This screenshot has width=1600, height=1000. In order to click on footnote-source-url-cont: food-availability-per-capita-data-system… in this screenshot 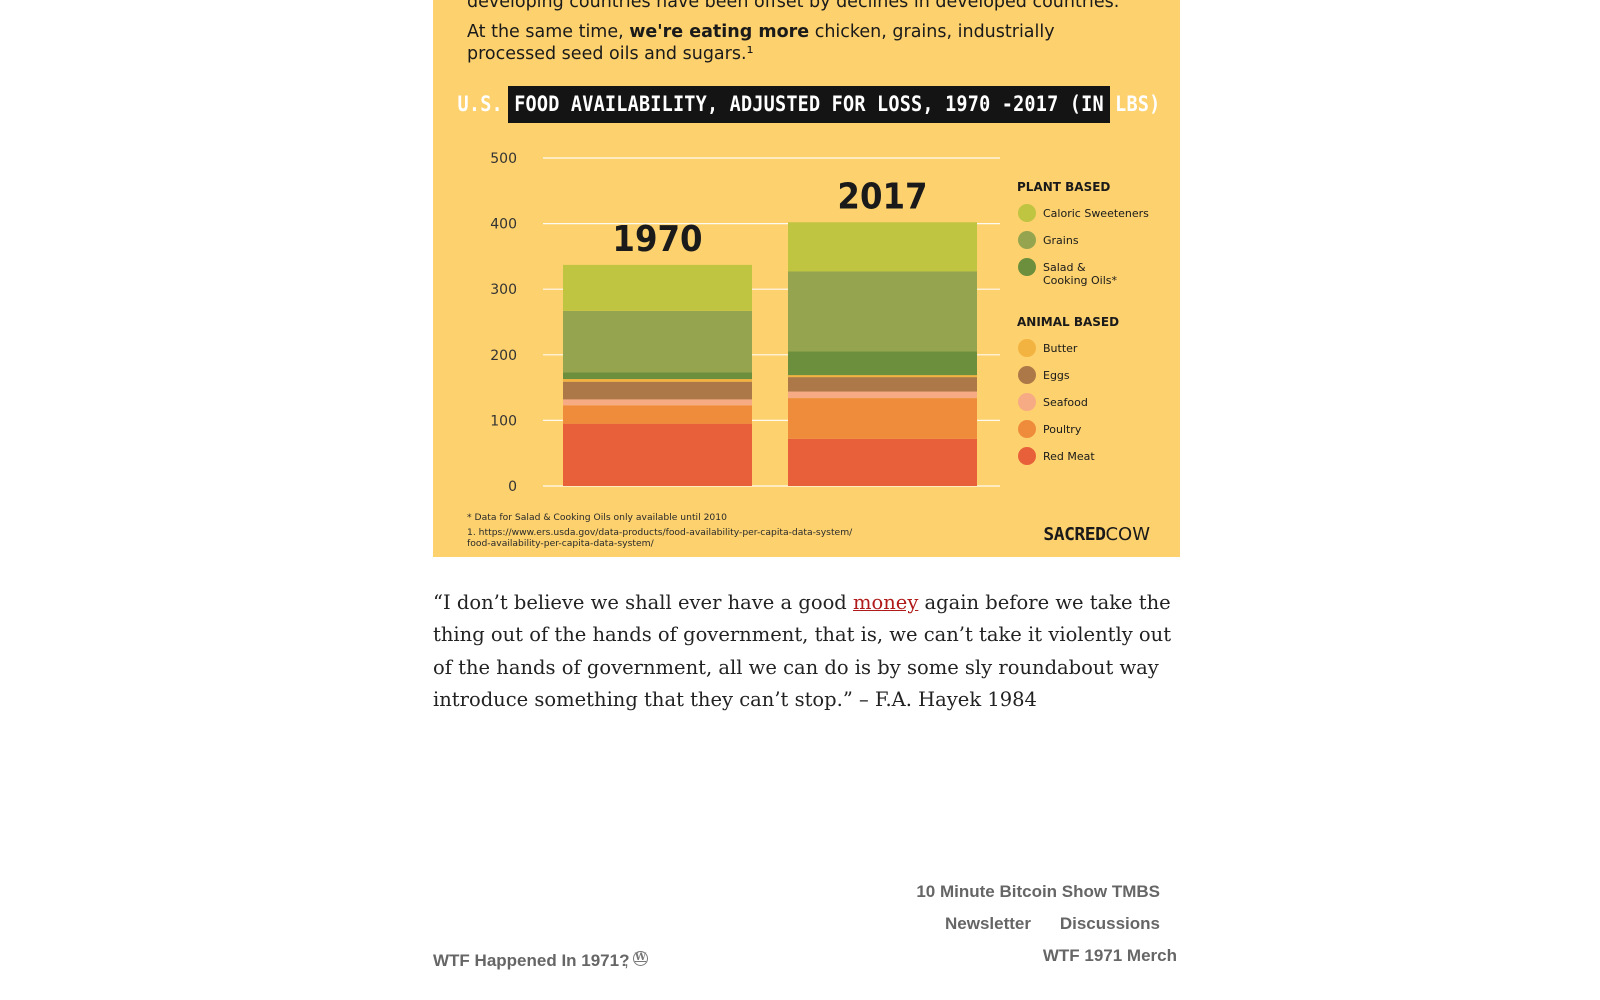, I will do `click(560, 543)`.